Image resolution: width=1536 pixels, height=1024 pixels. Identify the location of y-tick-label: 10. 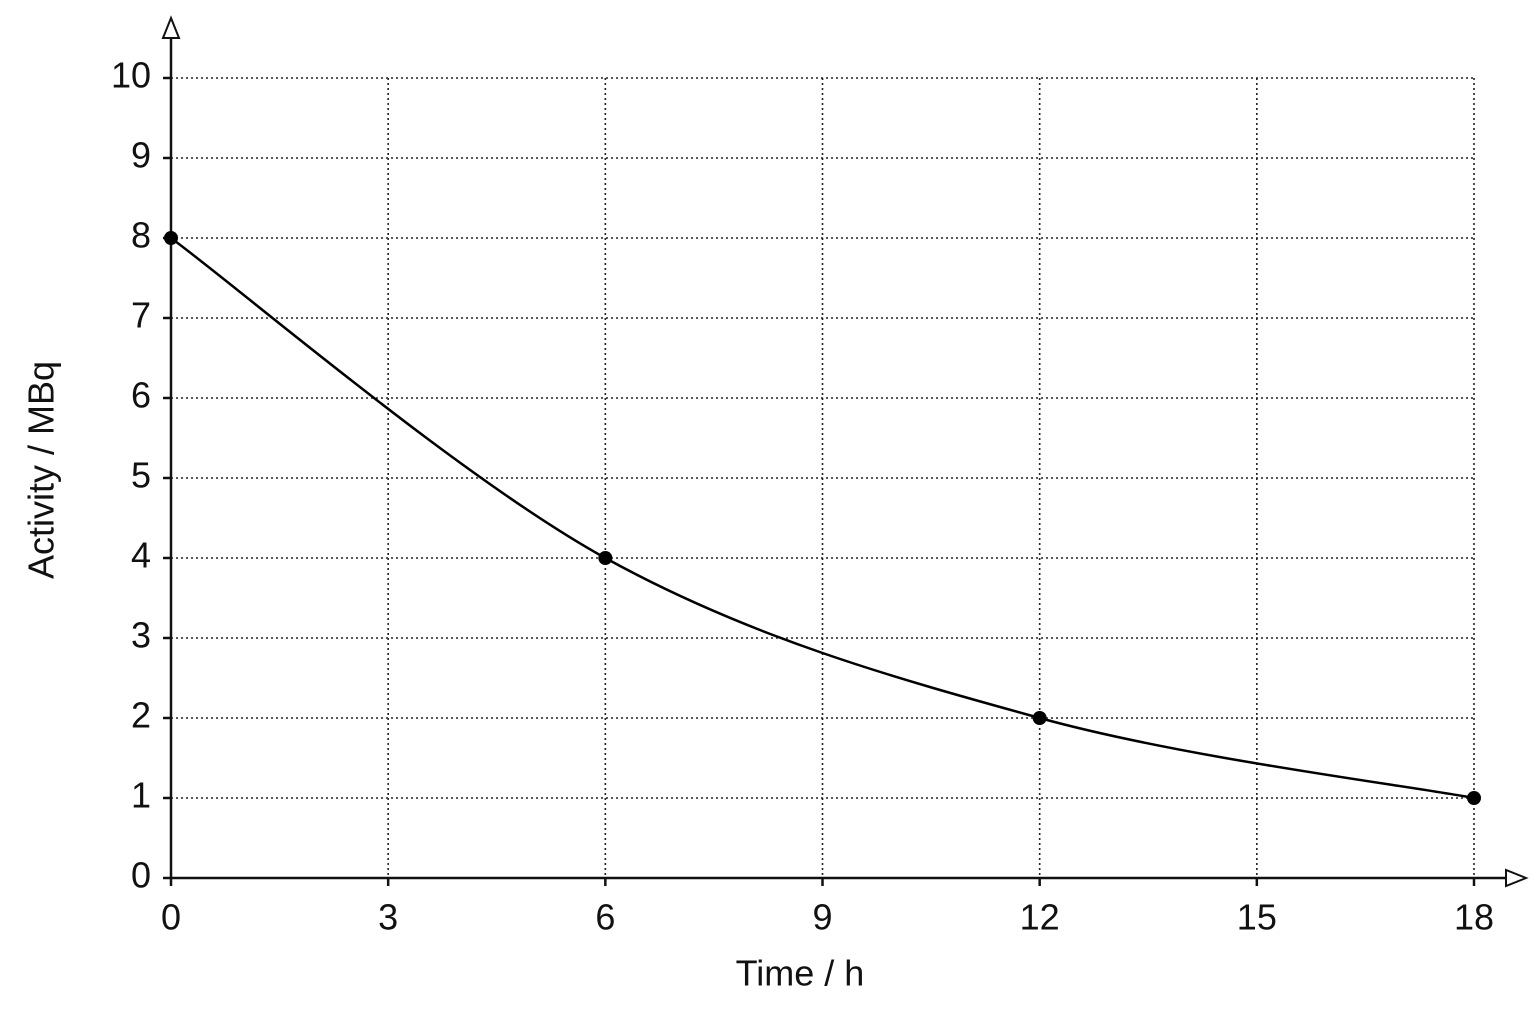
(131, 75).